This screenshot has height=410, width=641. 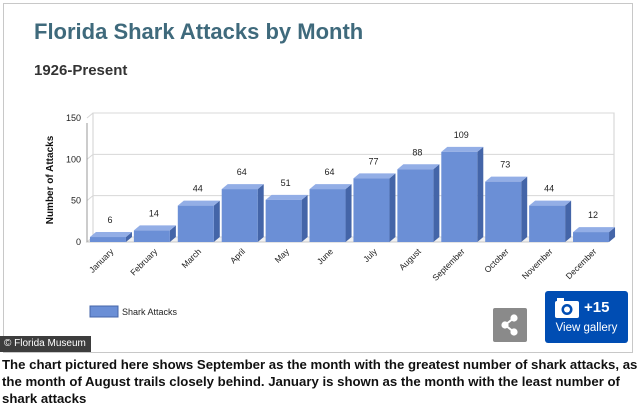 What do you see at coordinates (237, 255) in the screenshot?
I see `x-tick-label: April` at bounding box center [237, 255].